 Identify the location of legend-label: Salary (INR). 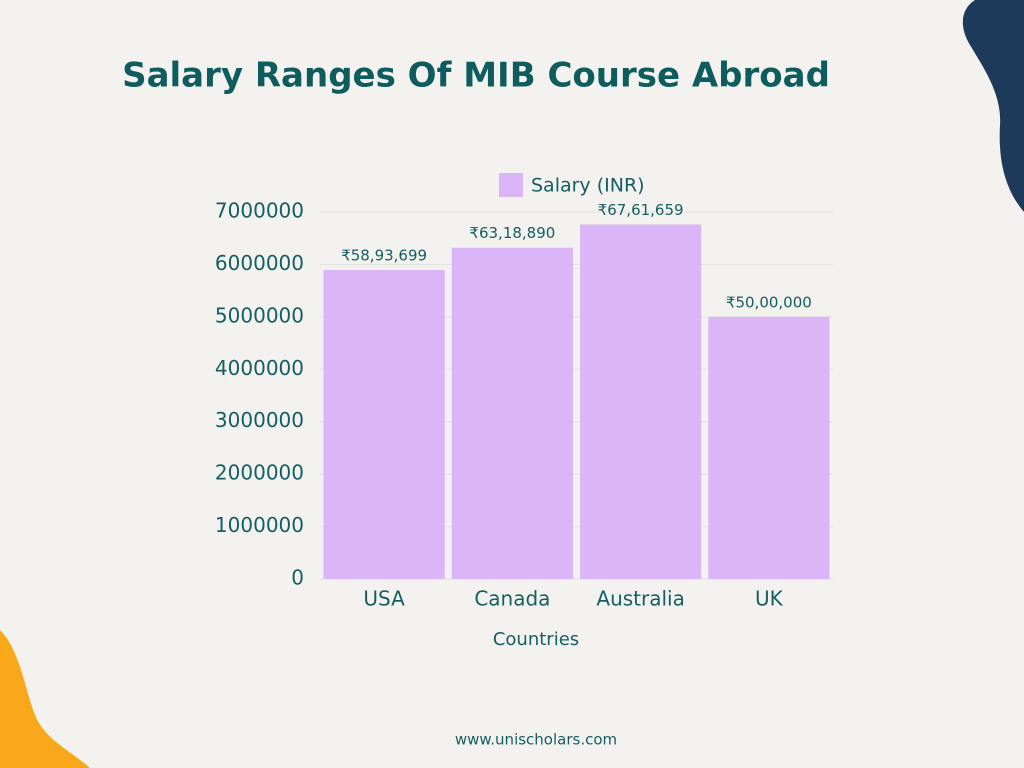
(588, 186).